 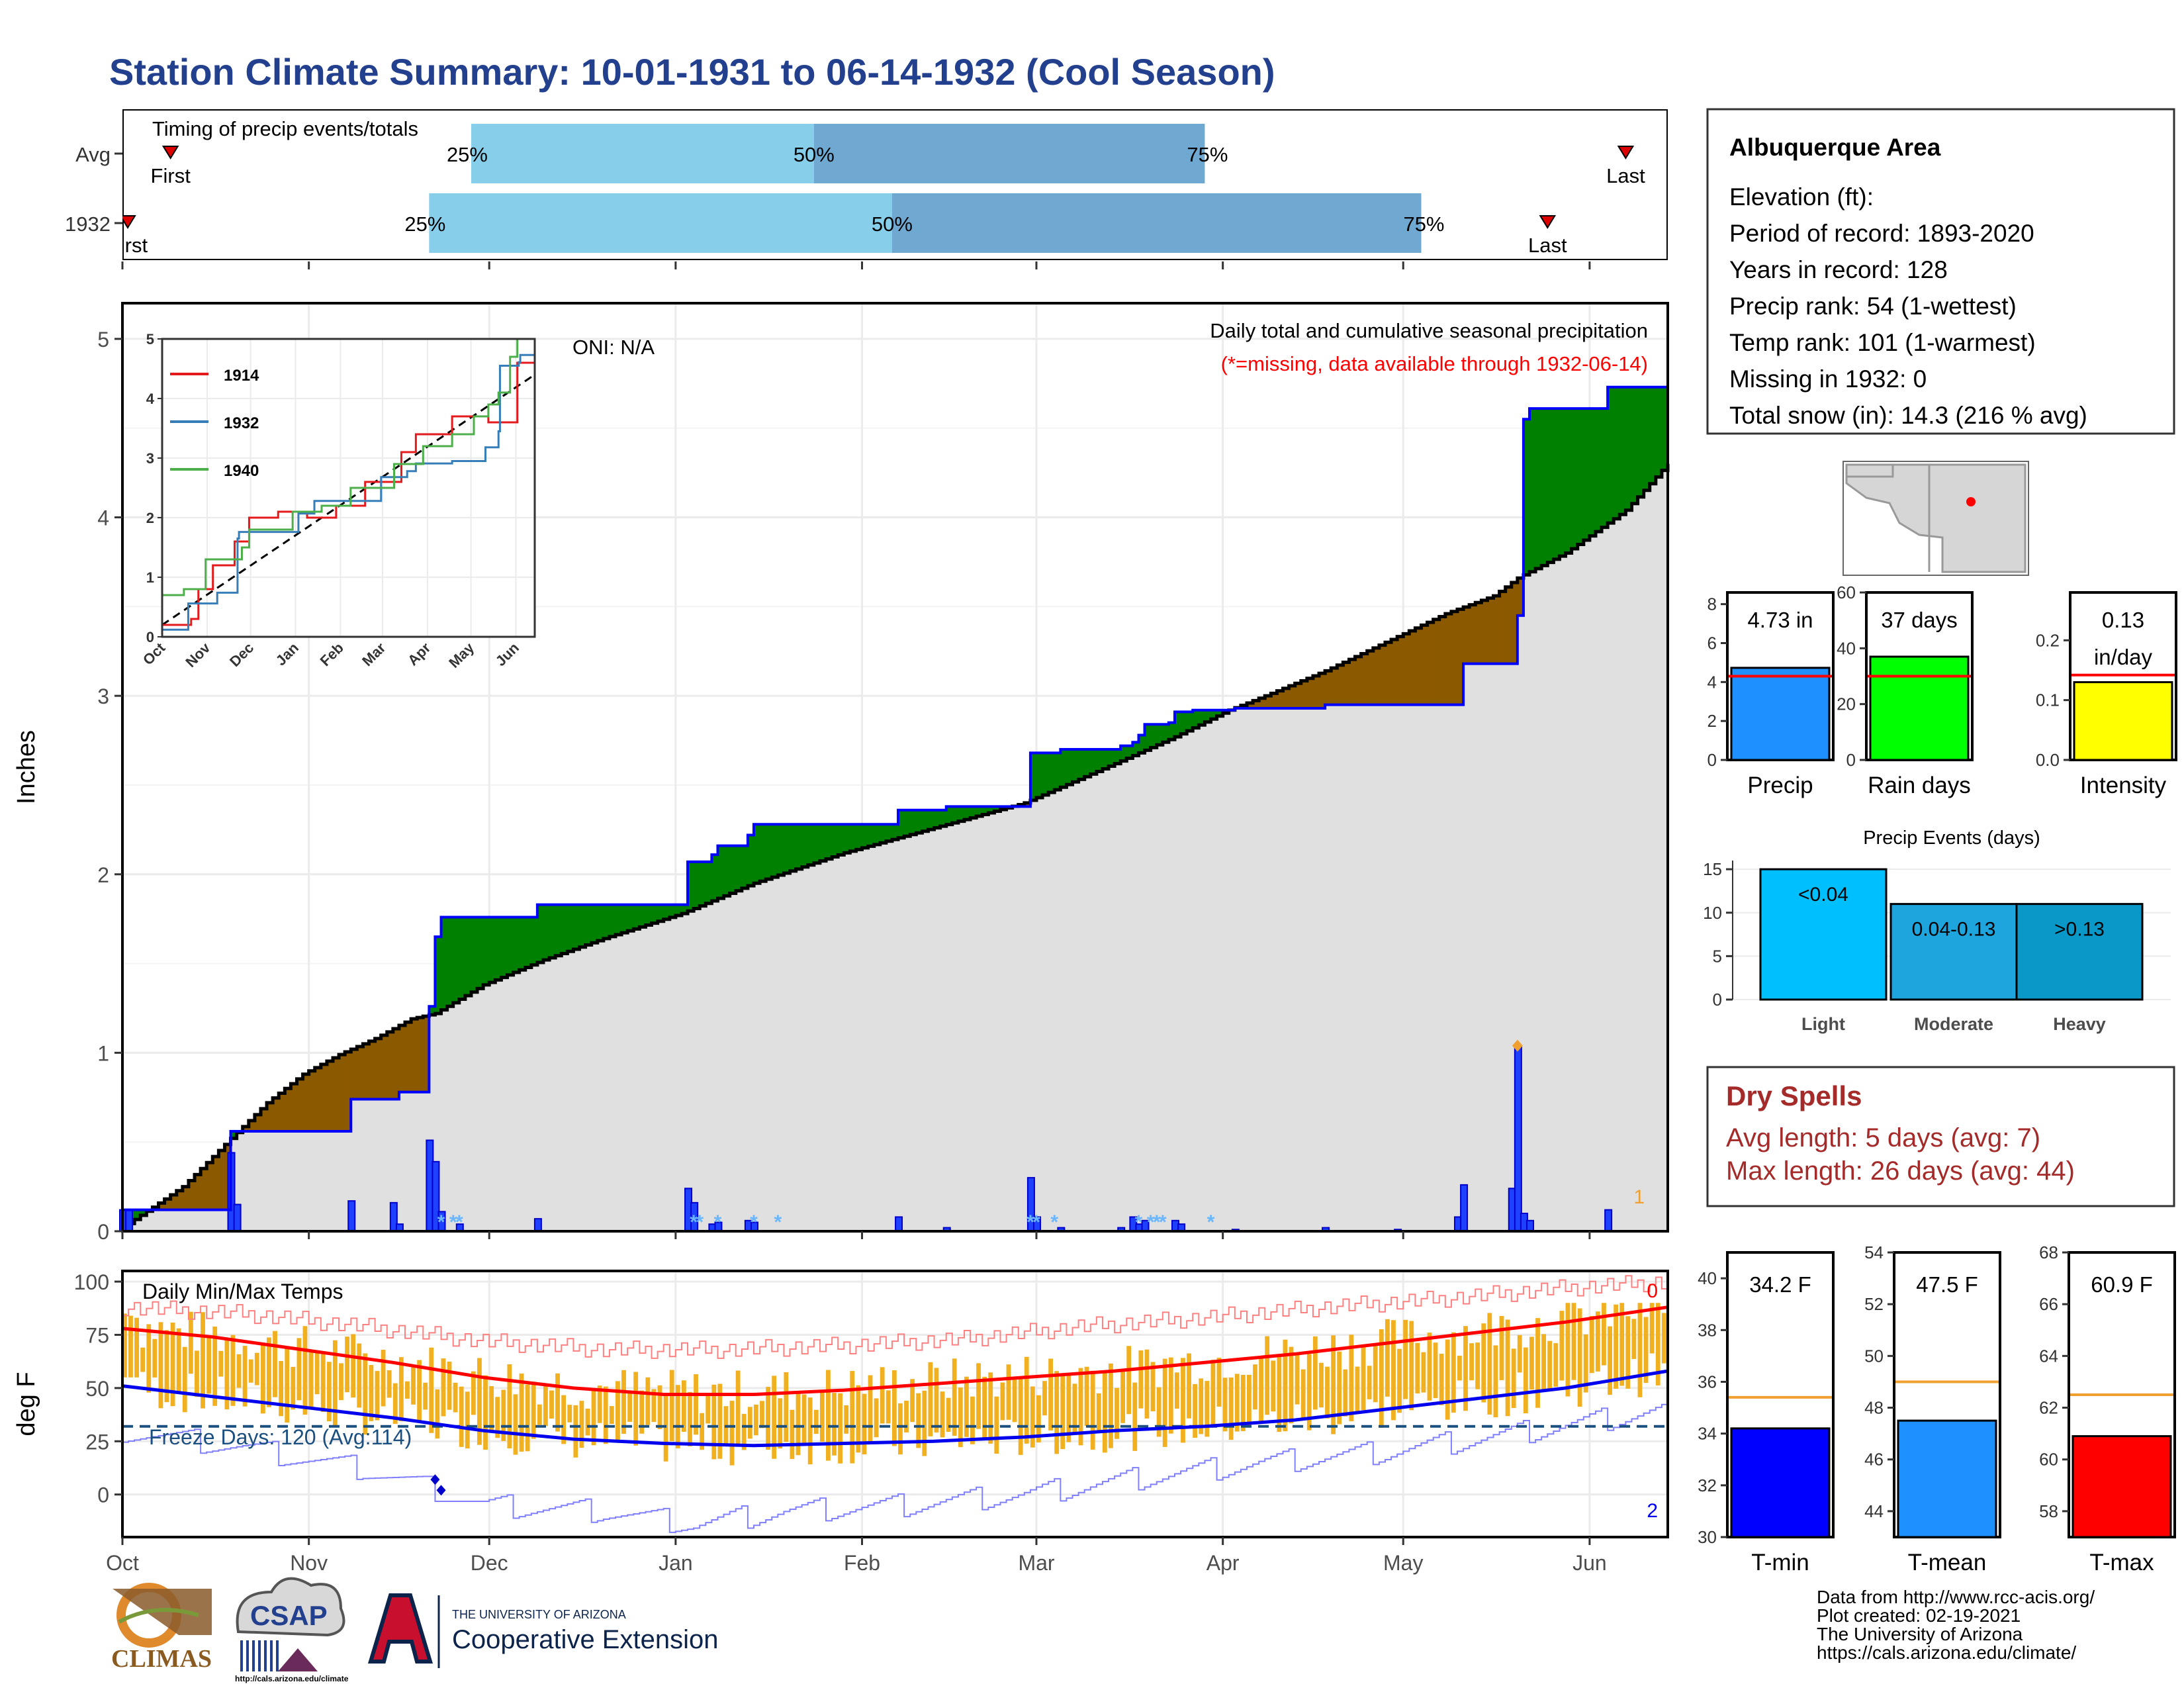 I want to click on small-bar-value-label: 60.9 F, so click(x=2122, y=1284).